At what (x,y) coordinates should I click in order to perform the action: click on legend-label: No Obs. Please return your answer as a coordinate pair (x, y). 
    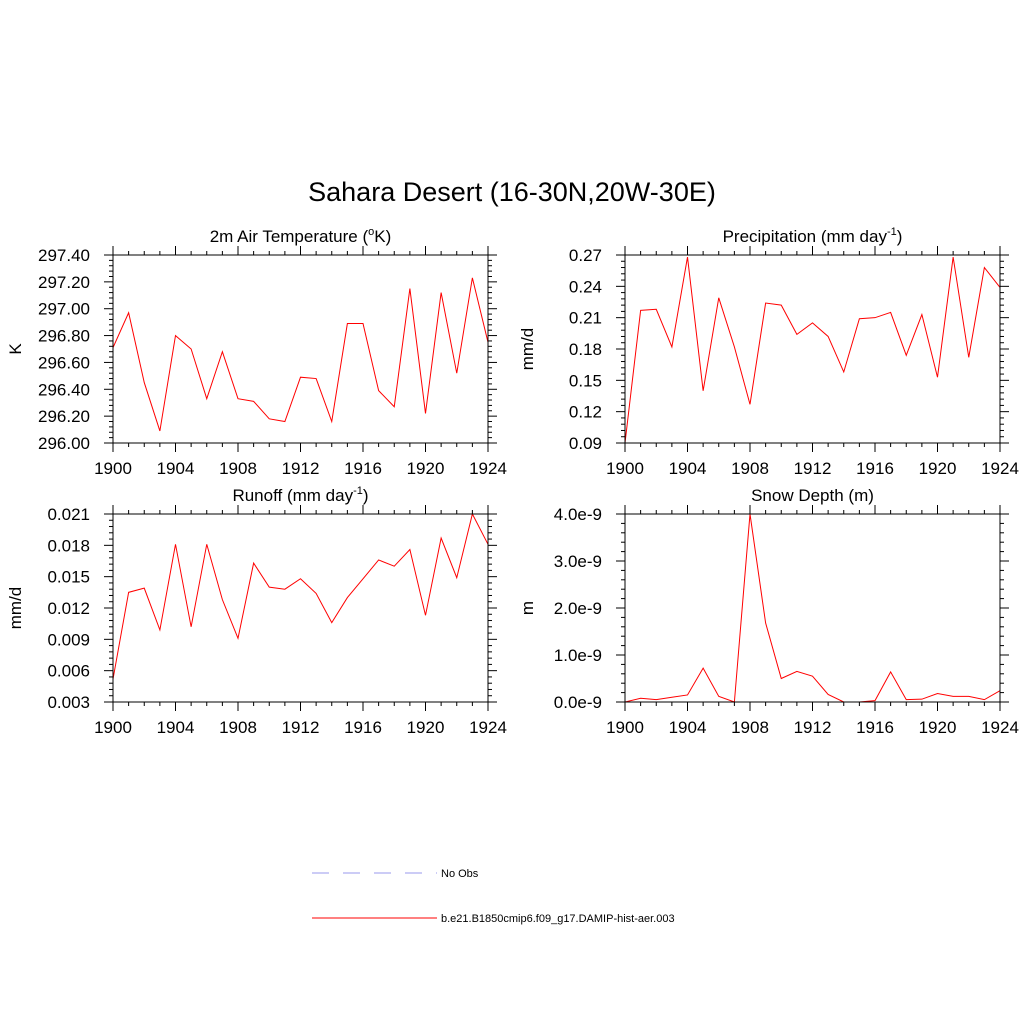
    Looking at the image, I should click on (460, 874).